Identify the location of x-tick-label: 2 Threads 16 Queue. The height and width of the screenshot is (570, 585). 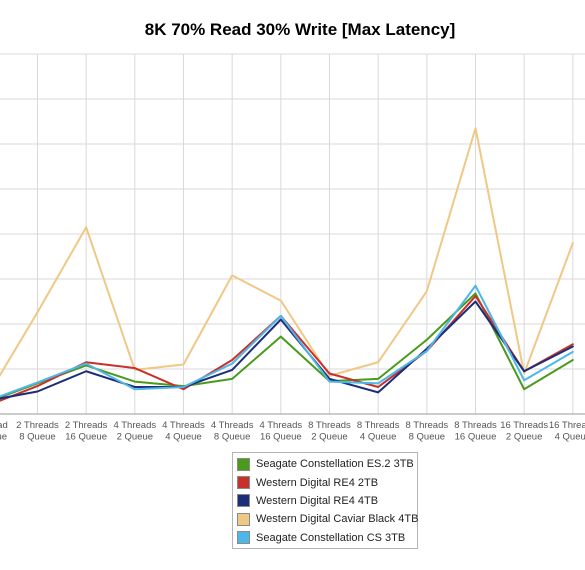
(86, 431).